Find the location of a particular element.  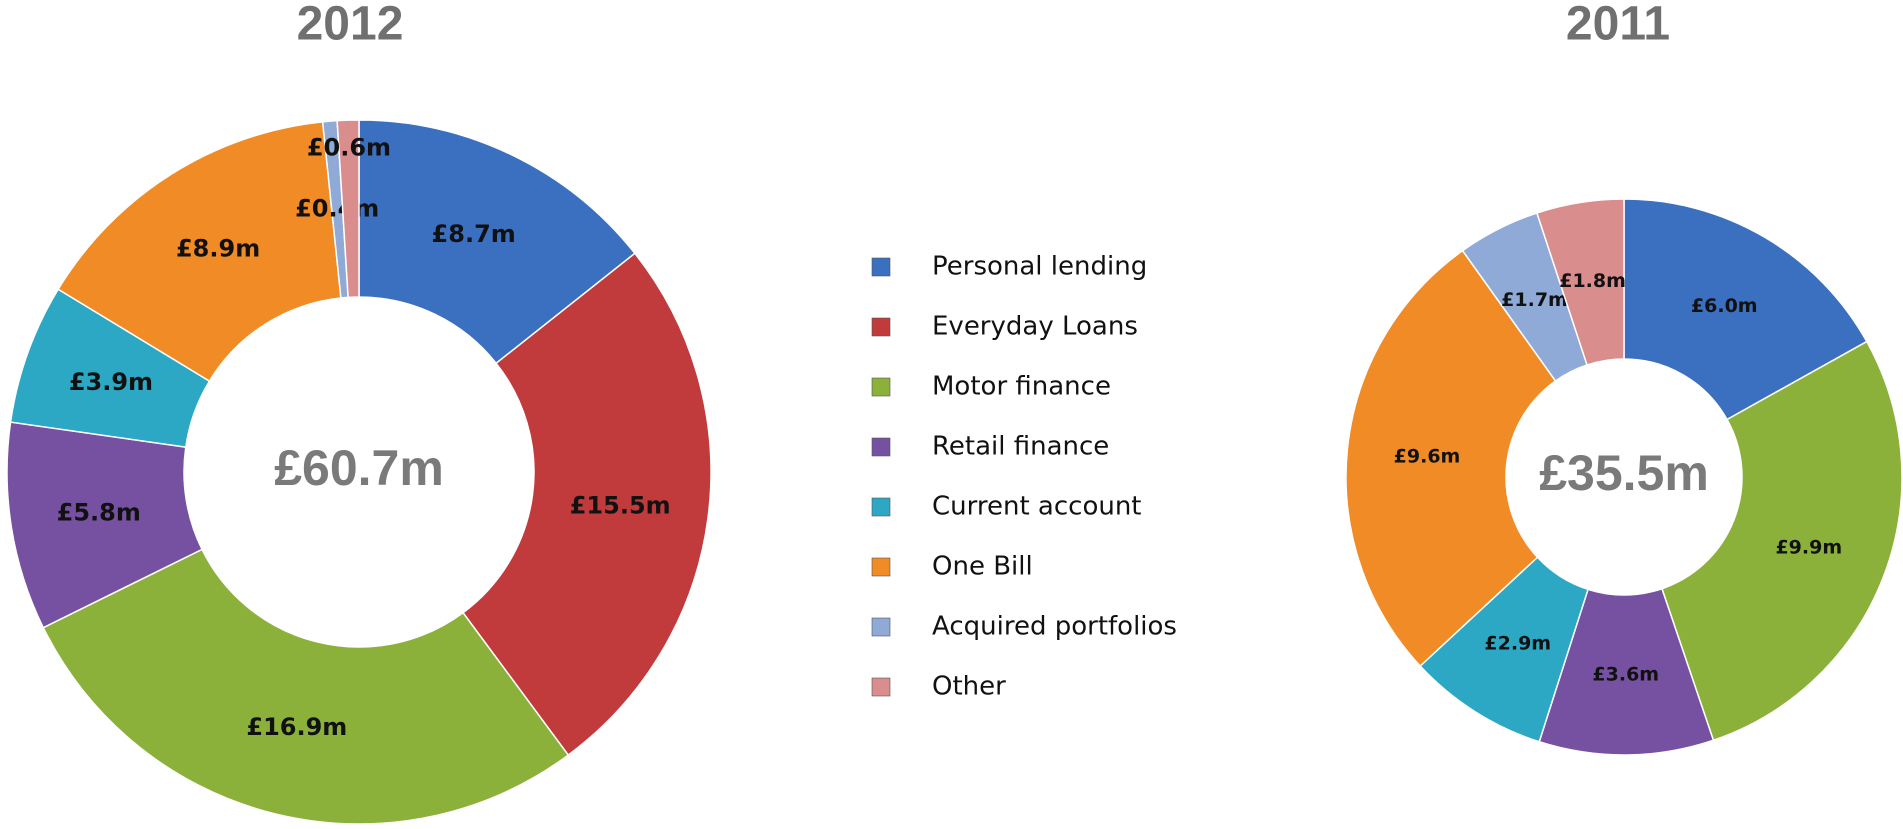

legend-label: Everyday Loans is located at coordinates (1035, 327).